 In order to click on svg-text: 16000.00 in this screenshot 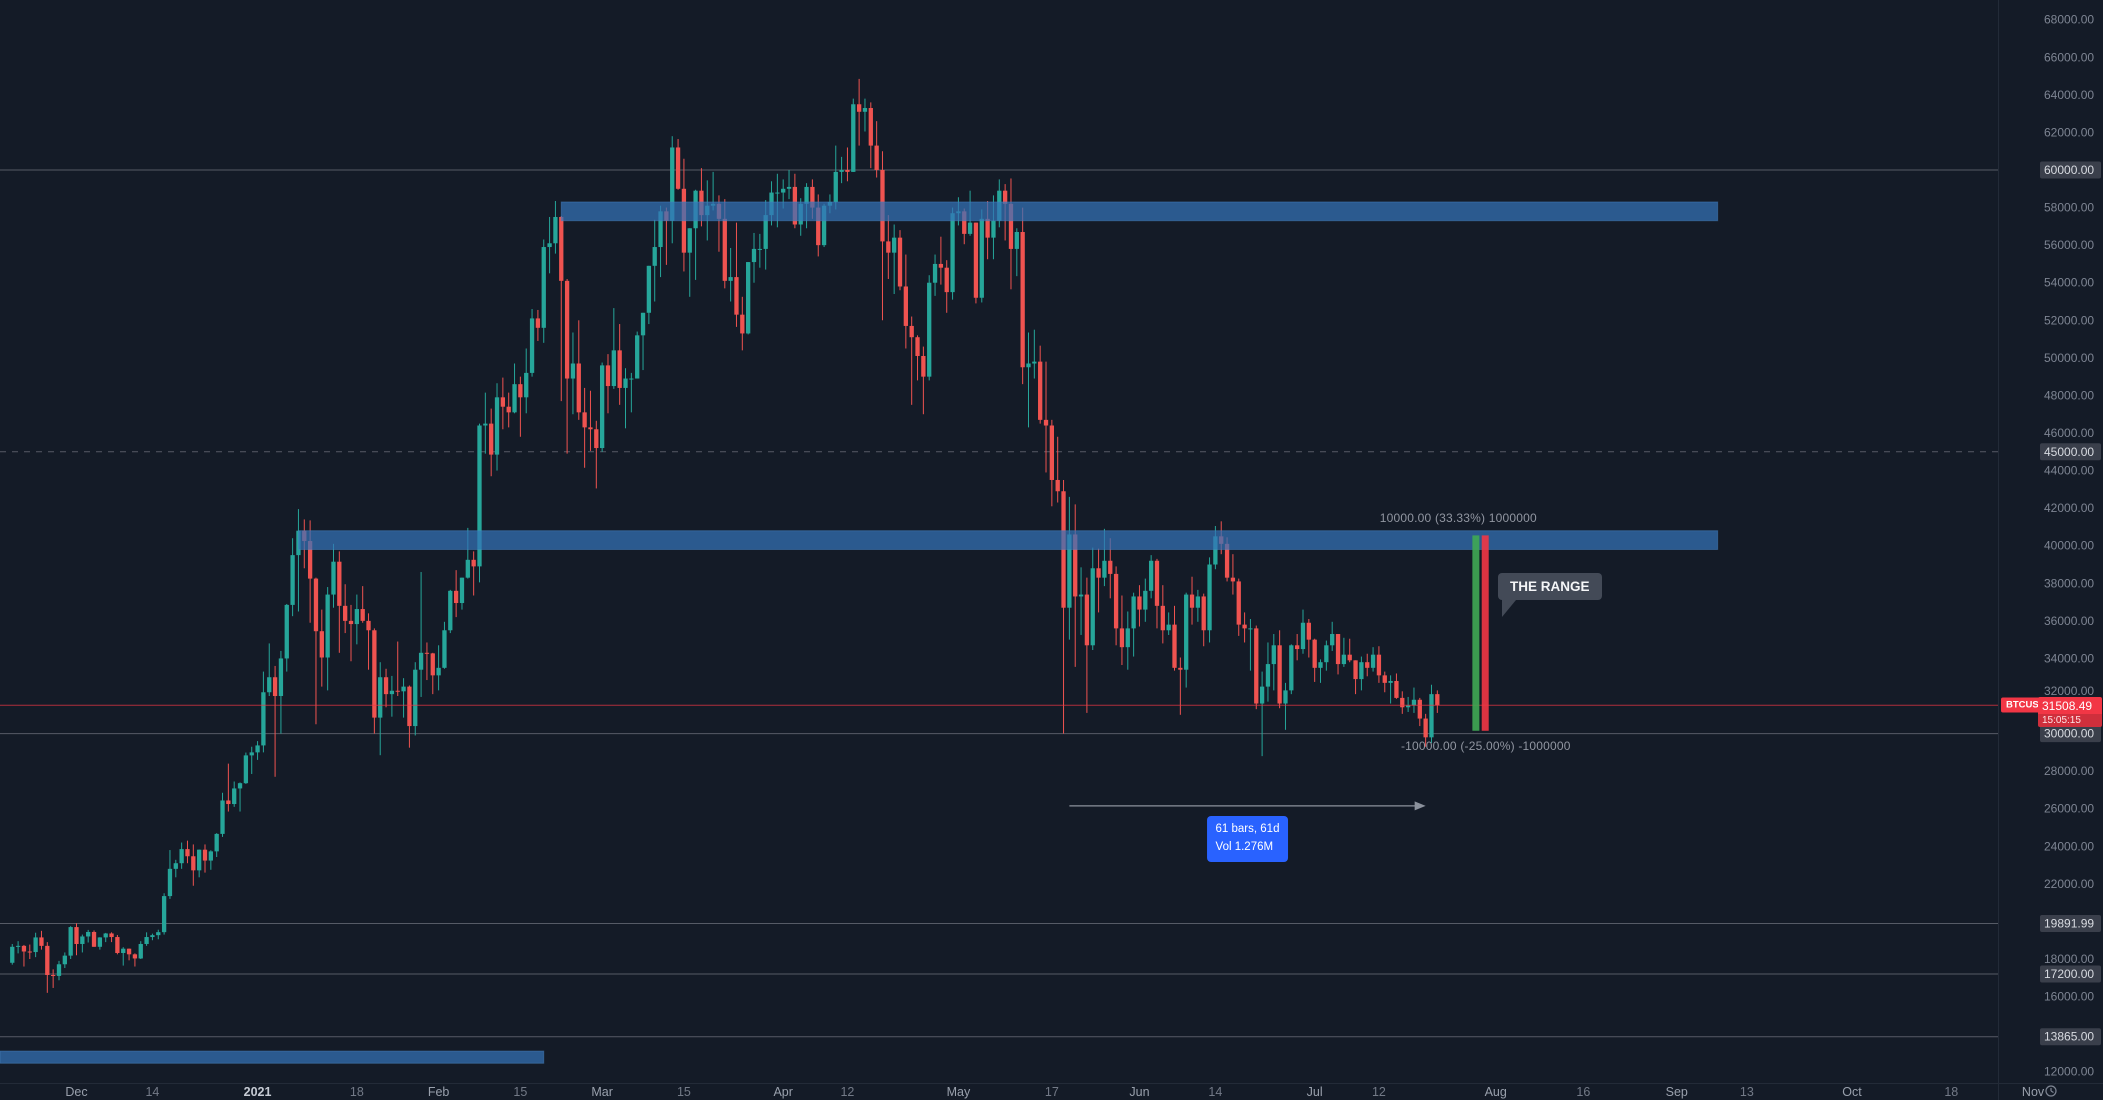, I will do `click(2069, 997)`.